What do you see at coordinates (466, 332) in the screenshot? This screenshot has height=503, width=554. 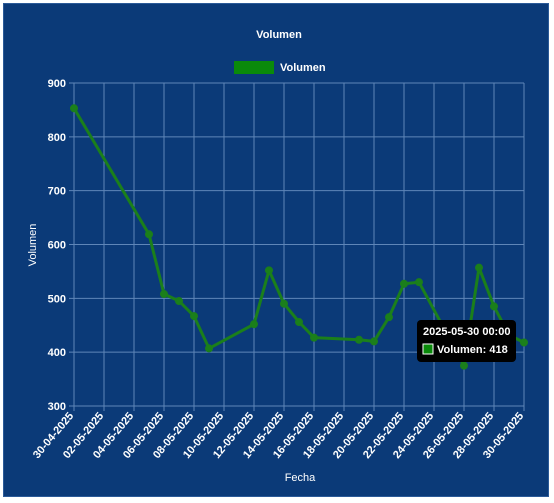 I see `tooltip-title: 2025-05-30 00:00` at bounding box center [466, 332].